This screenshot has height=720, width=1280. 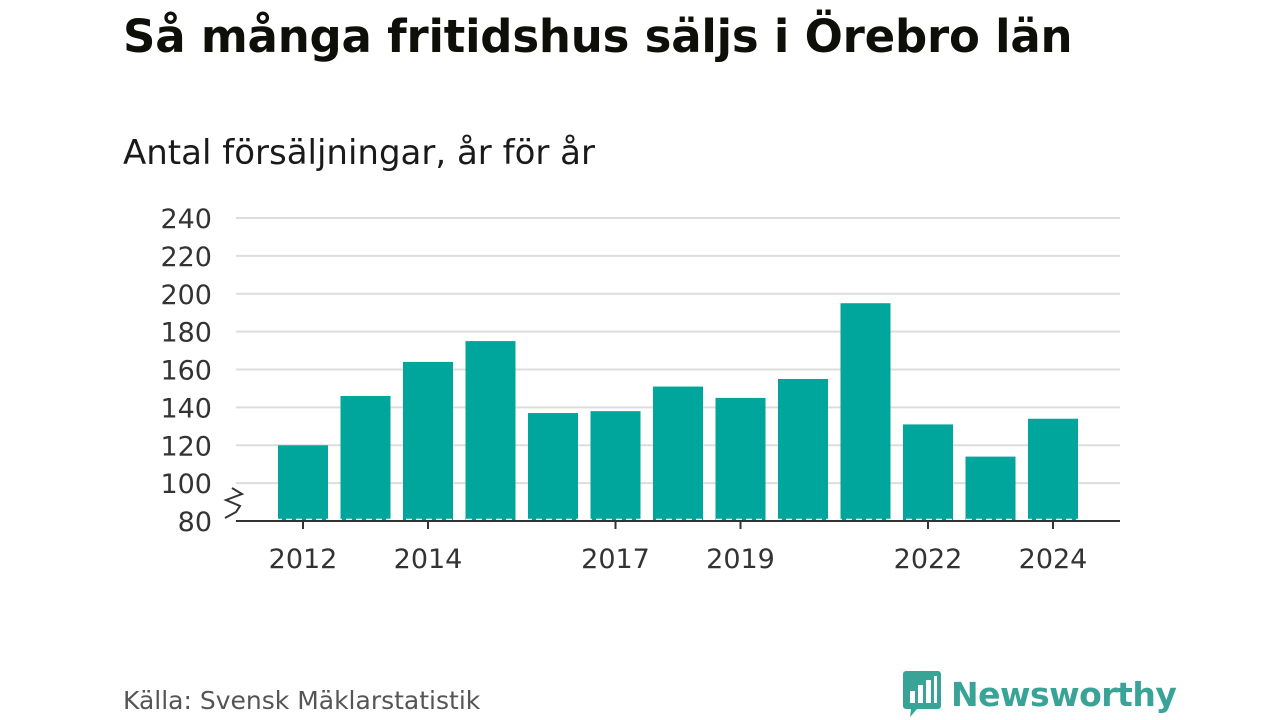 I want to click on chart-title: Så många fritidshus säljs i Örebro län, so click(x=598, y=36).